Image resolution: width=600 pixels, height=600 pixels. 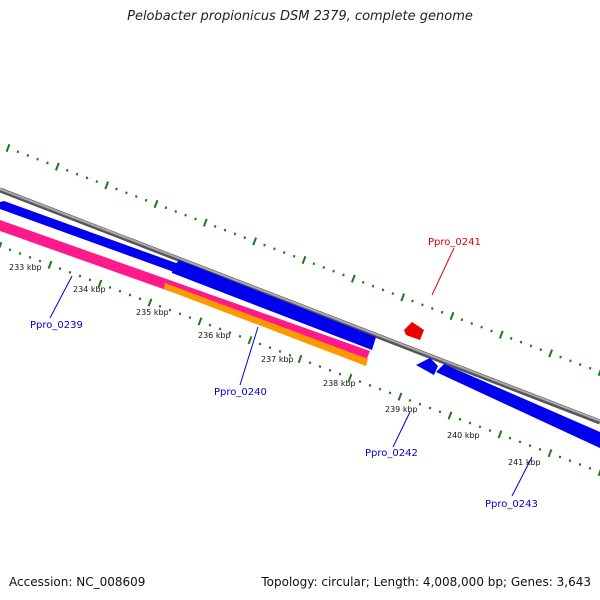 What do you see at coordinates (454, 242) in the screenshot?
I see `gene-label-g0241: Ppro_0241` at bounding box center [454, 242].